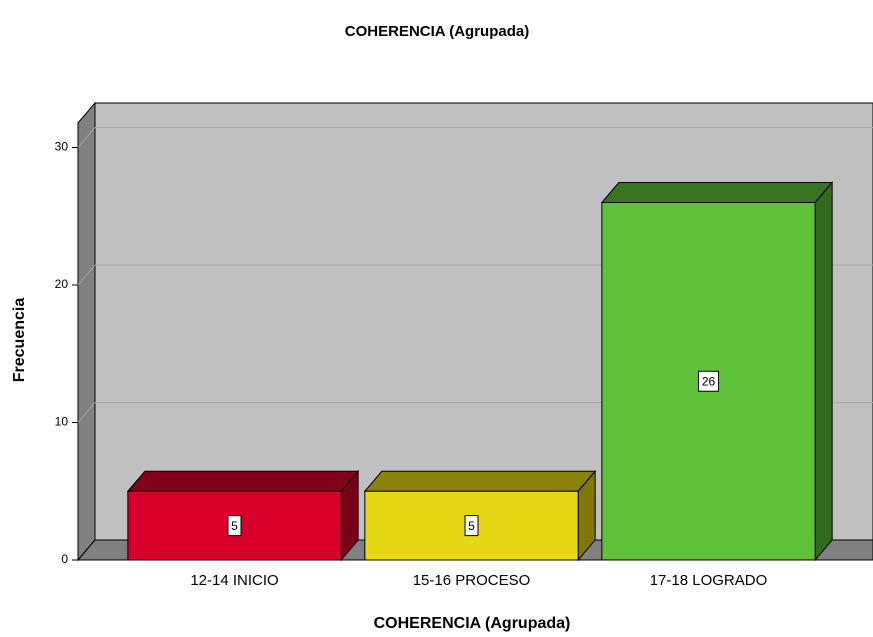  I want to click on y-tick-label: 30, so click(62, 147).